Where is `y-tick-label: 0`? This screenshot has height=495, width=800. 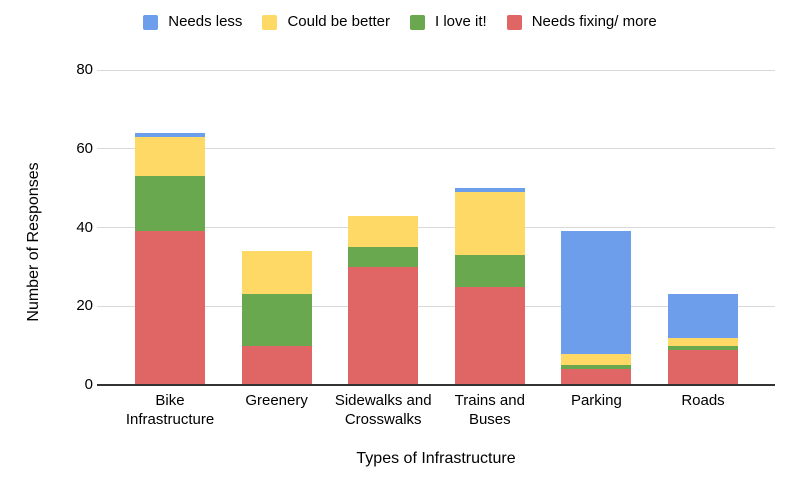 y-tick-label: 0 is located at coordinates (88, 384).